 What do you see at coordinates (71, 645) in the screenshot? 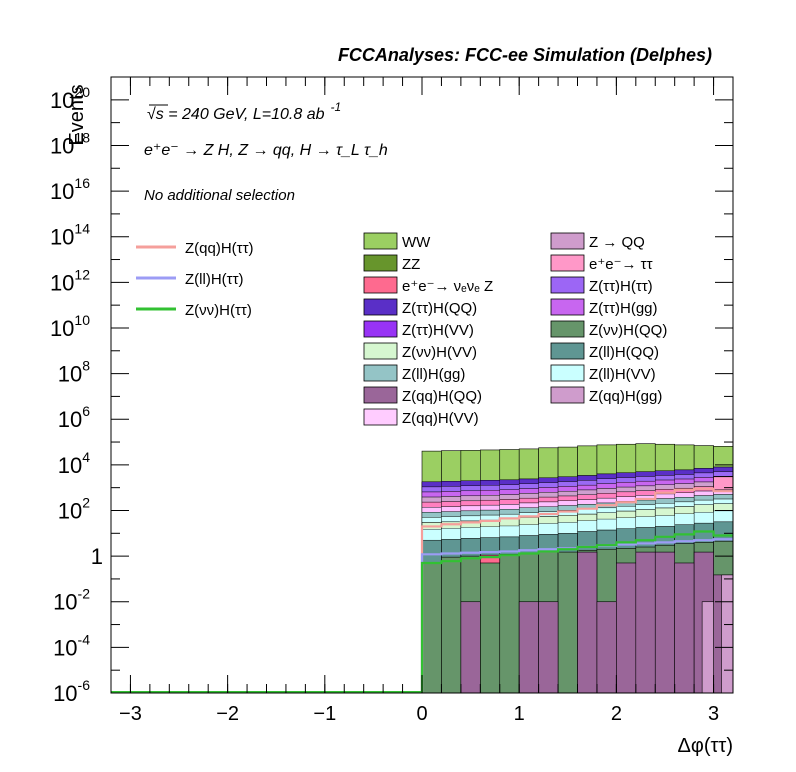
I see `y-tick-label: 10⁻⁴` at bounding box center [71, 645].